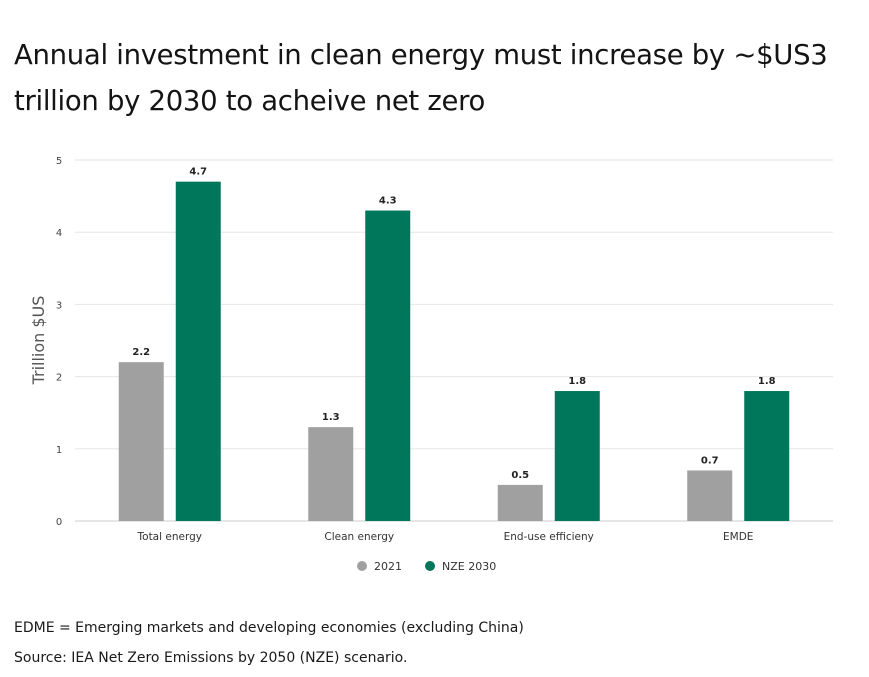 The image size is (869, 677). What do you see at coordinates (59, 161) in the screenshot?
I see `y-tick-label: 5` at bounding box center [59, 161].